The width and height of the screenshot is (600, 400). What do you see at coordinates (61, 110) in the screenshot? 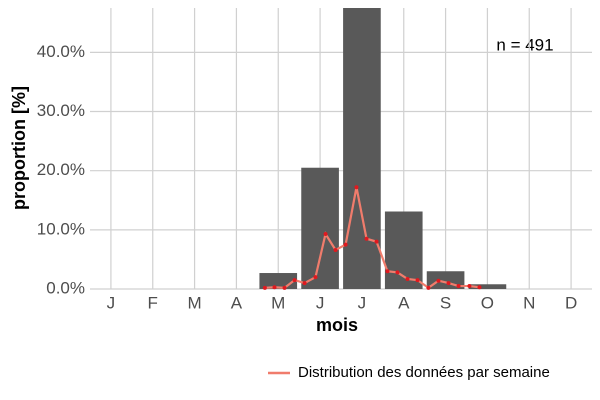
I see `y-tick-label: 30.0%` at bounding box center [61, 110].